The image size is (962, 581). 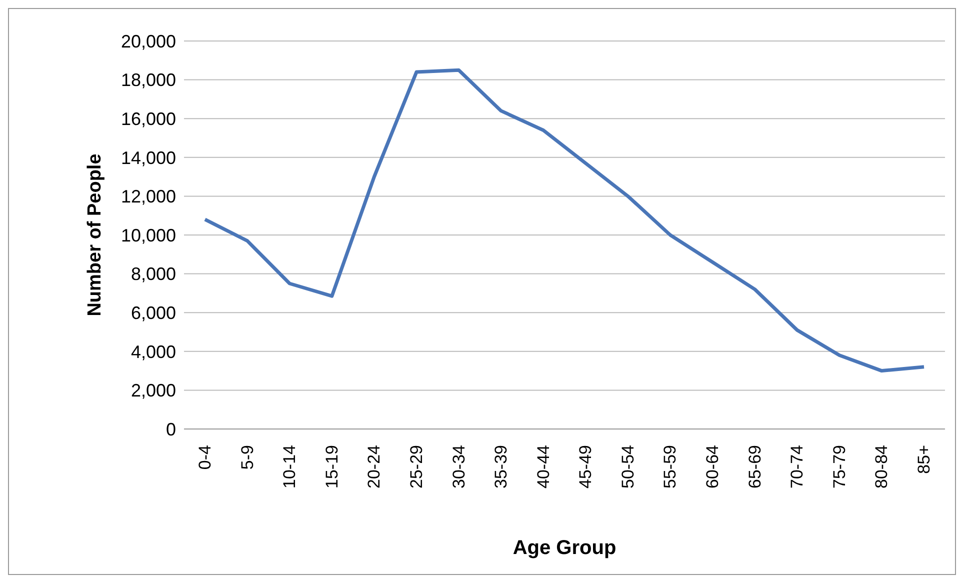 I want to click on x-tick-label: 50-54, so click(x=628, y=466).